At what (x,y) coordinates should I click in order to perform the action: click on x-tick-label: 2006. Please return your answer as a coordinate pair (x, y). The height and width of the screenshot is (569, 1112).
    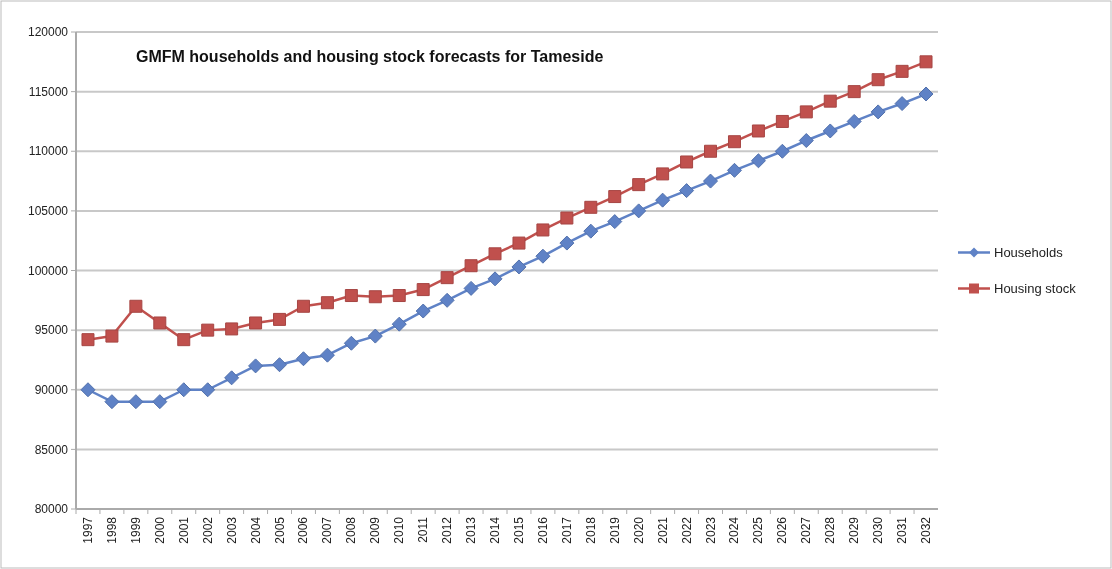
    Looking at the image, I should click on (303, 530).